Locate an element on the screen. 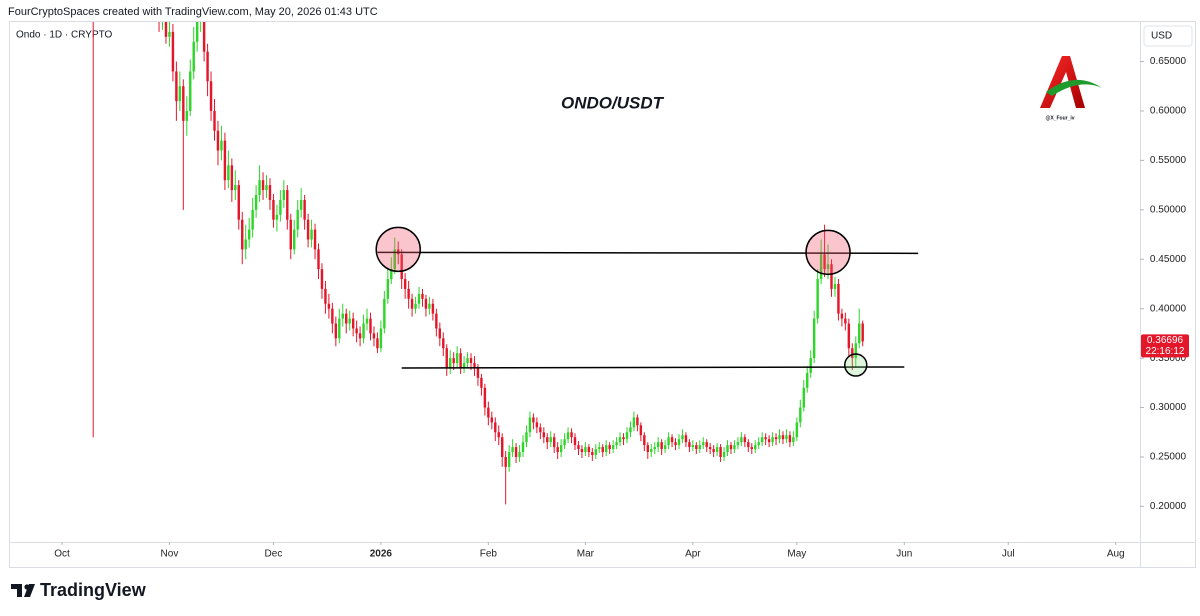 The height and width of the screenshot is (616, 1200). logo-swoosh is located at coordinates (1074, 87).